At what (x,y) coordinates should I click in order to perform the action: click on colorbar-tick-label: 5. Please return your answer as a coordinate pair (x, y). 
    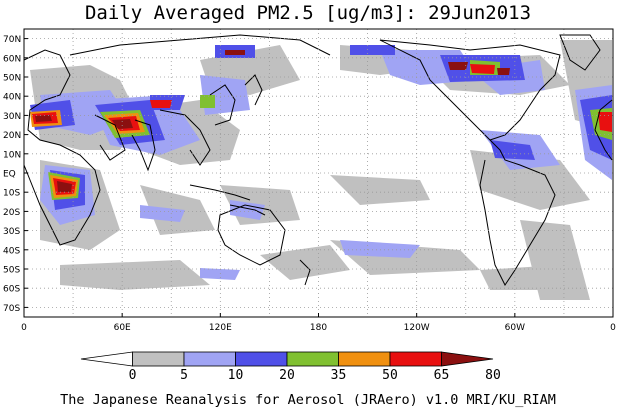
    Looking at the image, I should click on (184, 375).